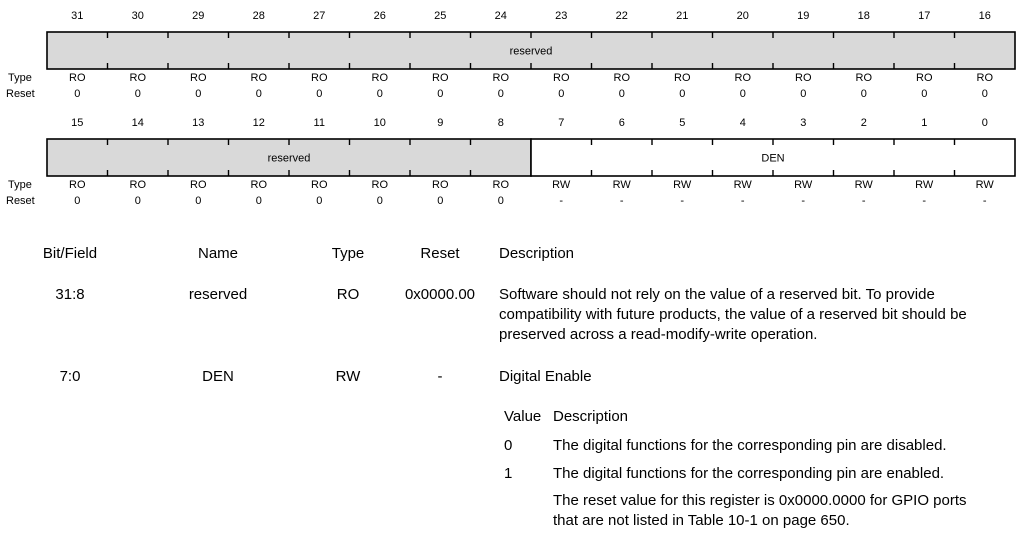 This screenshot has height=545, width=1036. What do you see at coordinates (985, 16) in the screenshot?
I see `bit-number: 16` at bounding box center [985, 16].